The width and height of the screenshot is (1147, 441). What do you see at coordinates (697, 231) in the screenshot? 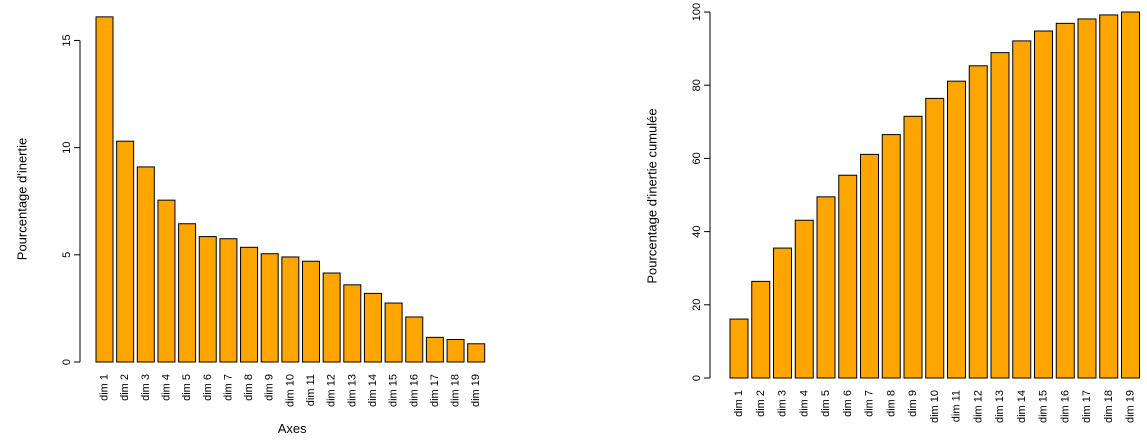
I see `y-tick-label: 40` at bounding box center [697, 231].